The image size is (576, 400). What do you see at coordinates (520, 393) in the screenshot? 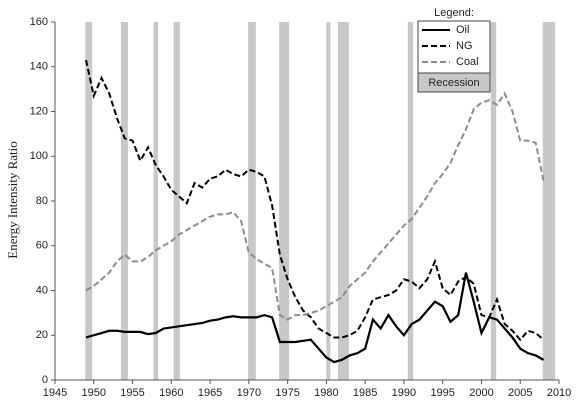
I see `x-tick-label: 2005` at bounding box center [520, 393].